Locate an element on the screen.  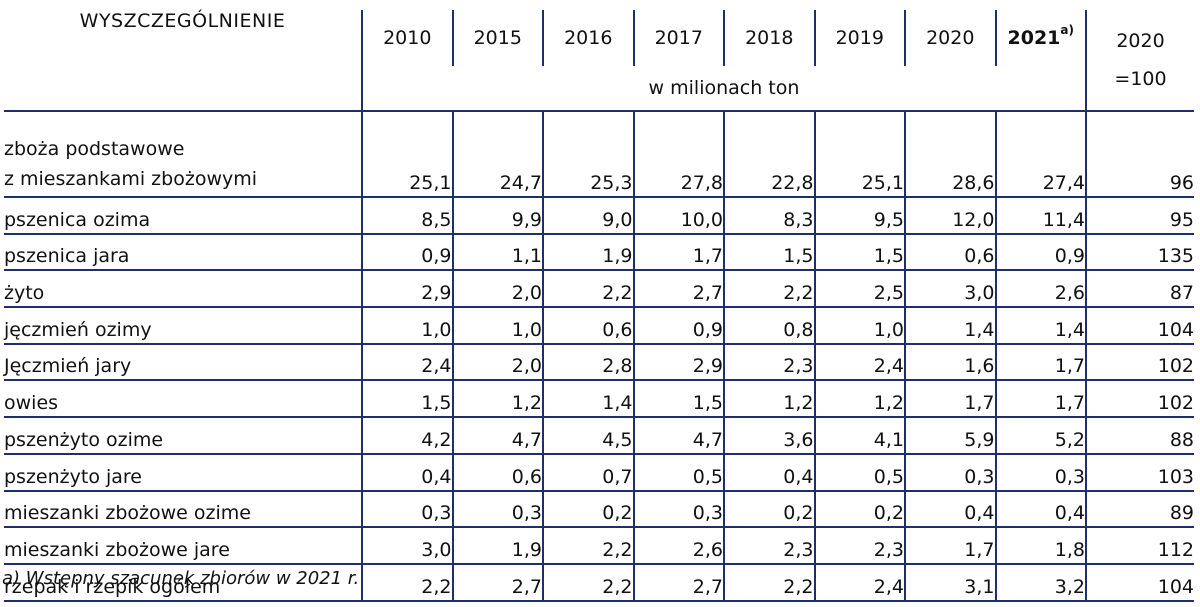
row-label: owies is located at coordinates (183, 399).